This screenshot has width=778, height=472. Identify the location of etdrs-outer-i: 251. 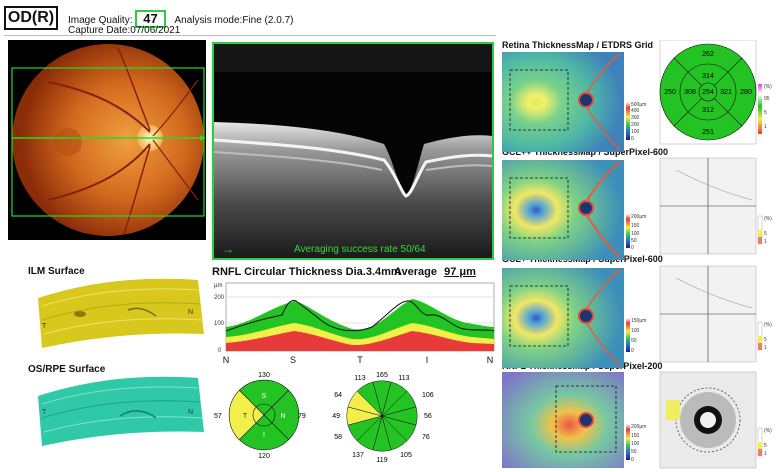
(708, 132).